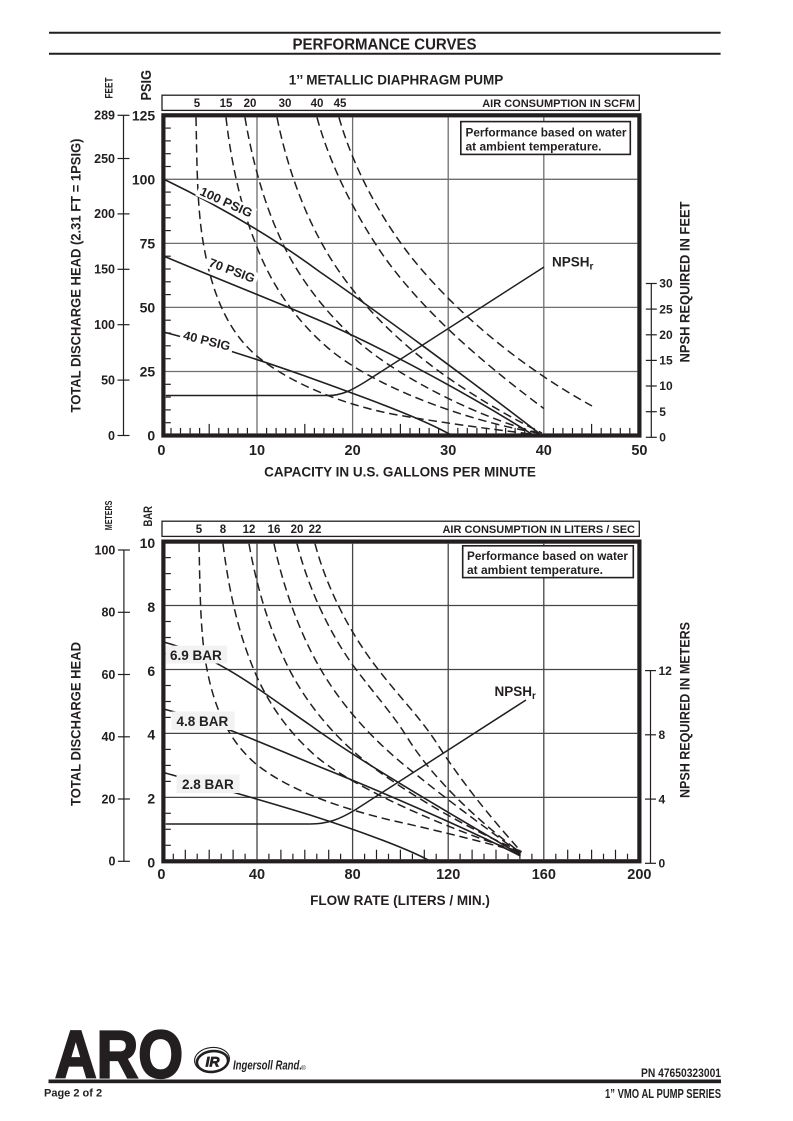  I want to click on svg-text: Page 2 of 2, so click(73, 1094).